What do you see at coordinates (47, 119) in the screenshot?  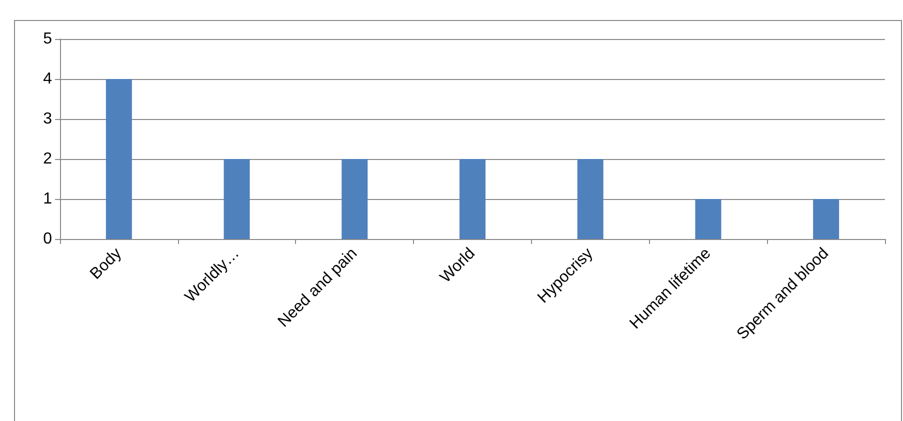 I see `y-tick-label: 3` at bounding box center [47, 119].